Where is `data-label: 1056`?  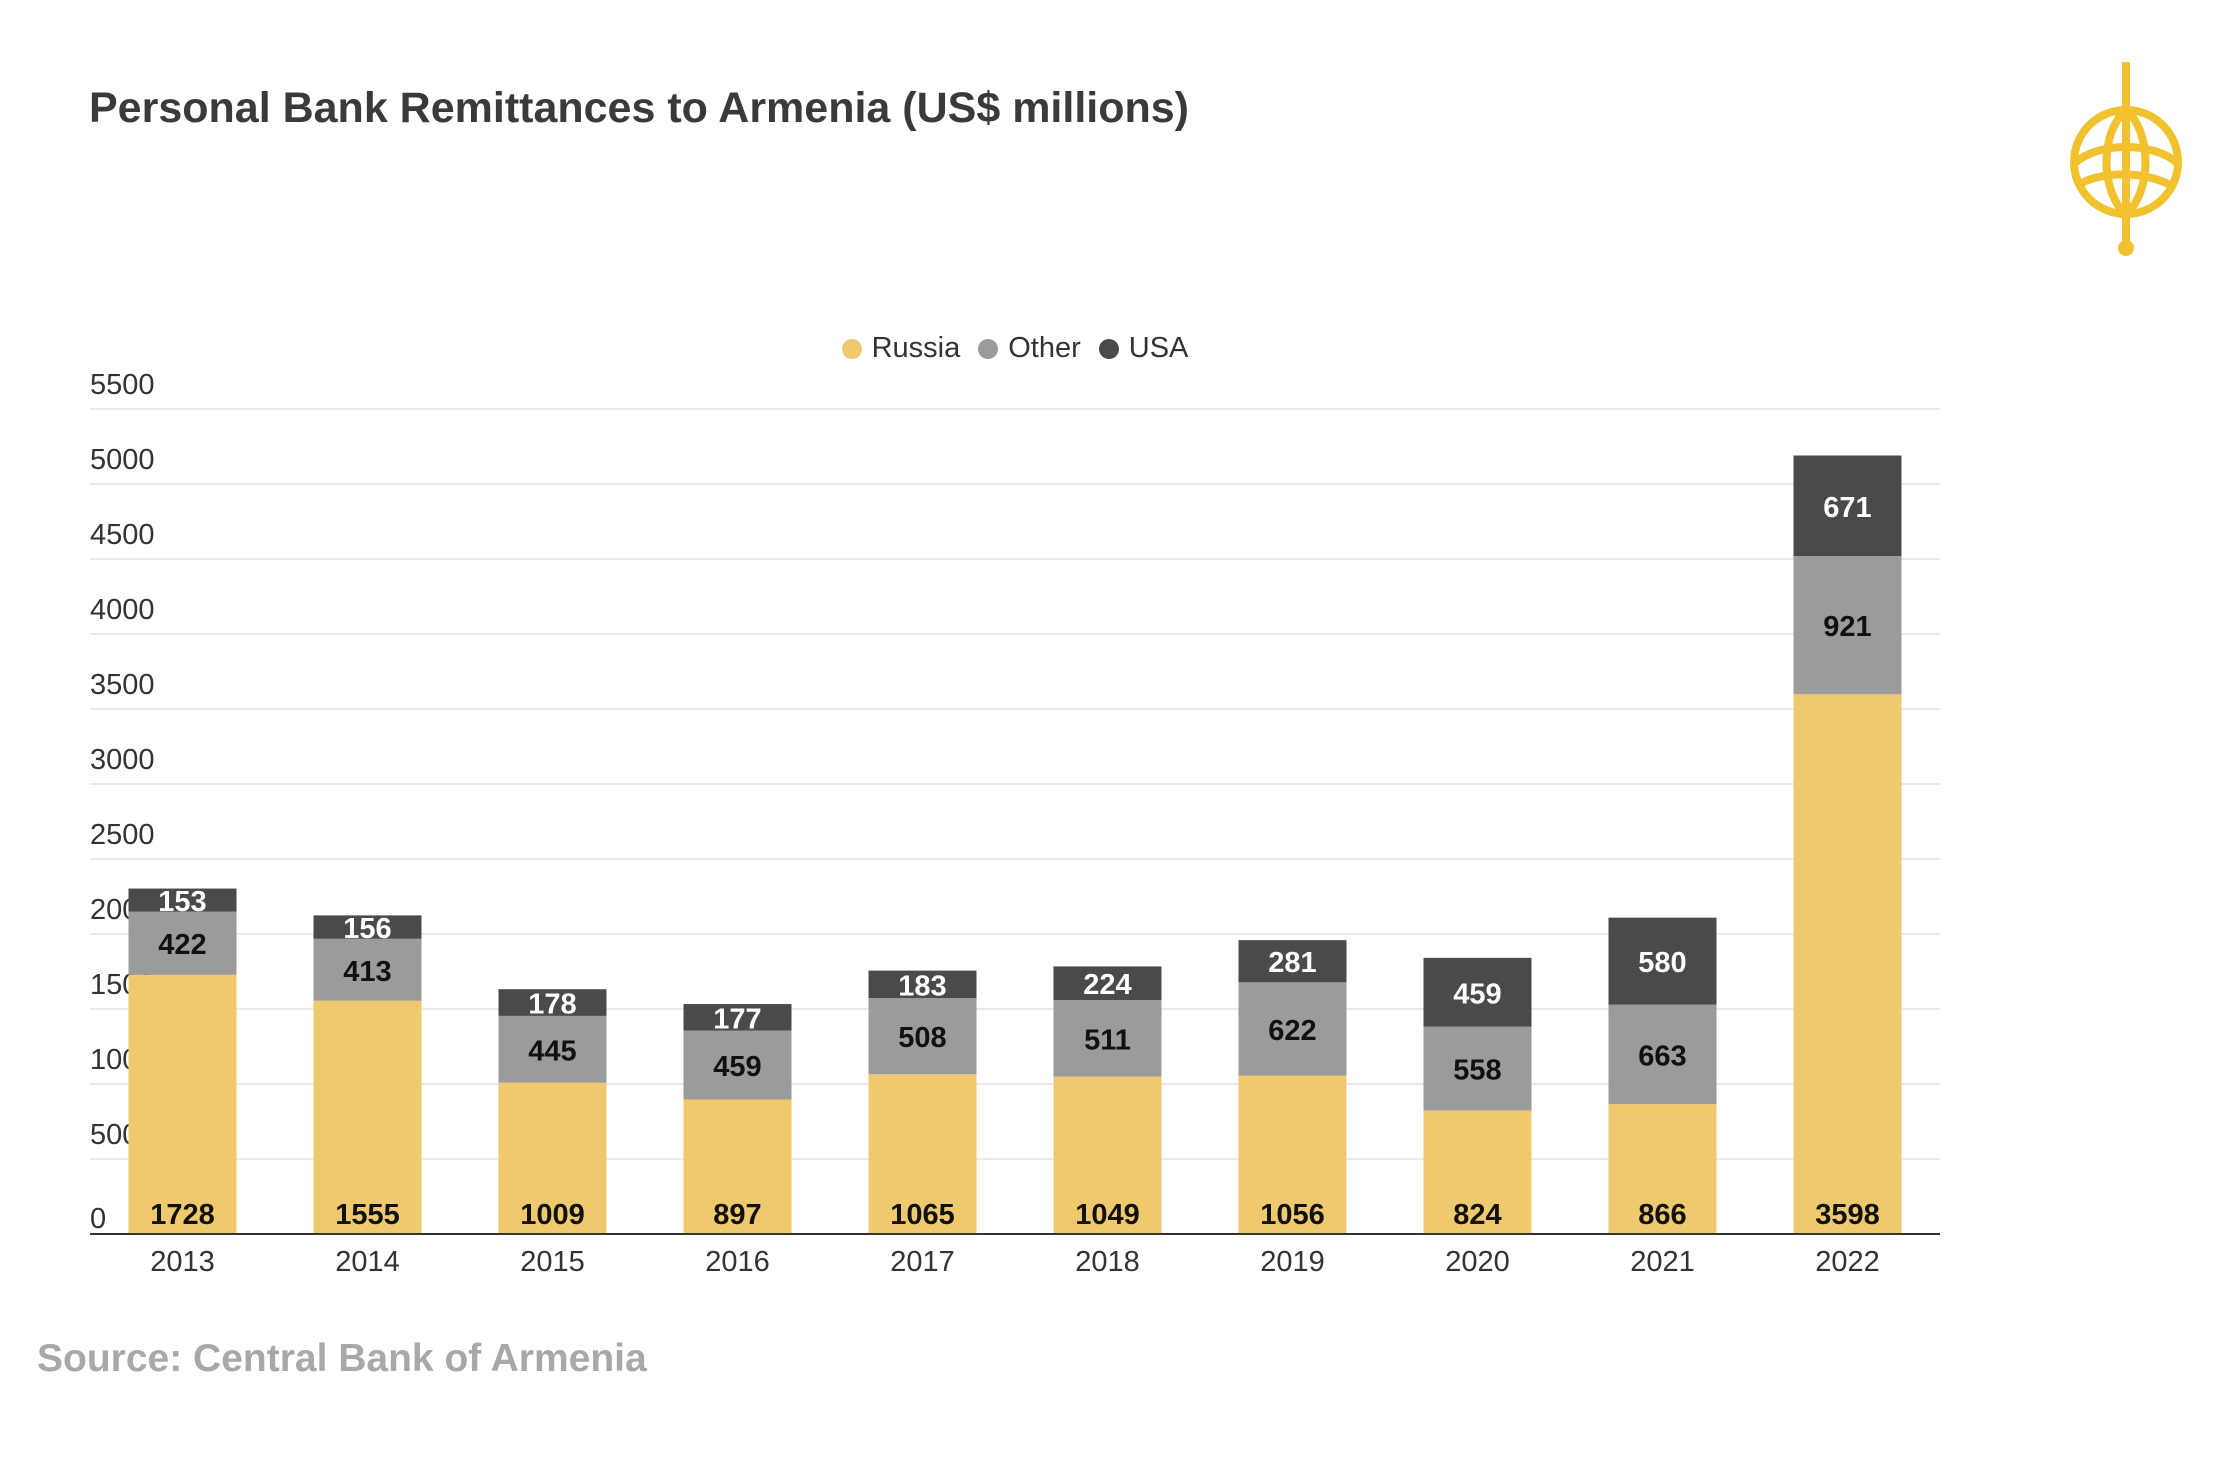
data-label: 1056 is located at coordinates (1292, 1215).